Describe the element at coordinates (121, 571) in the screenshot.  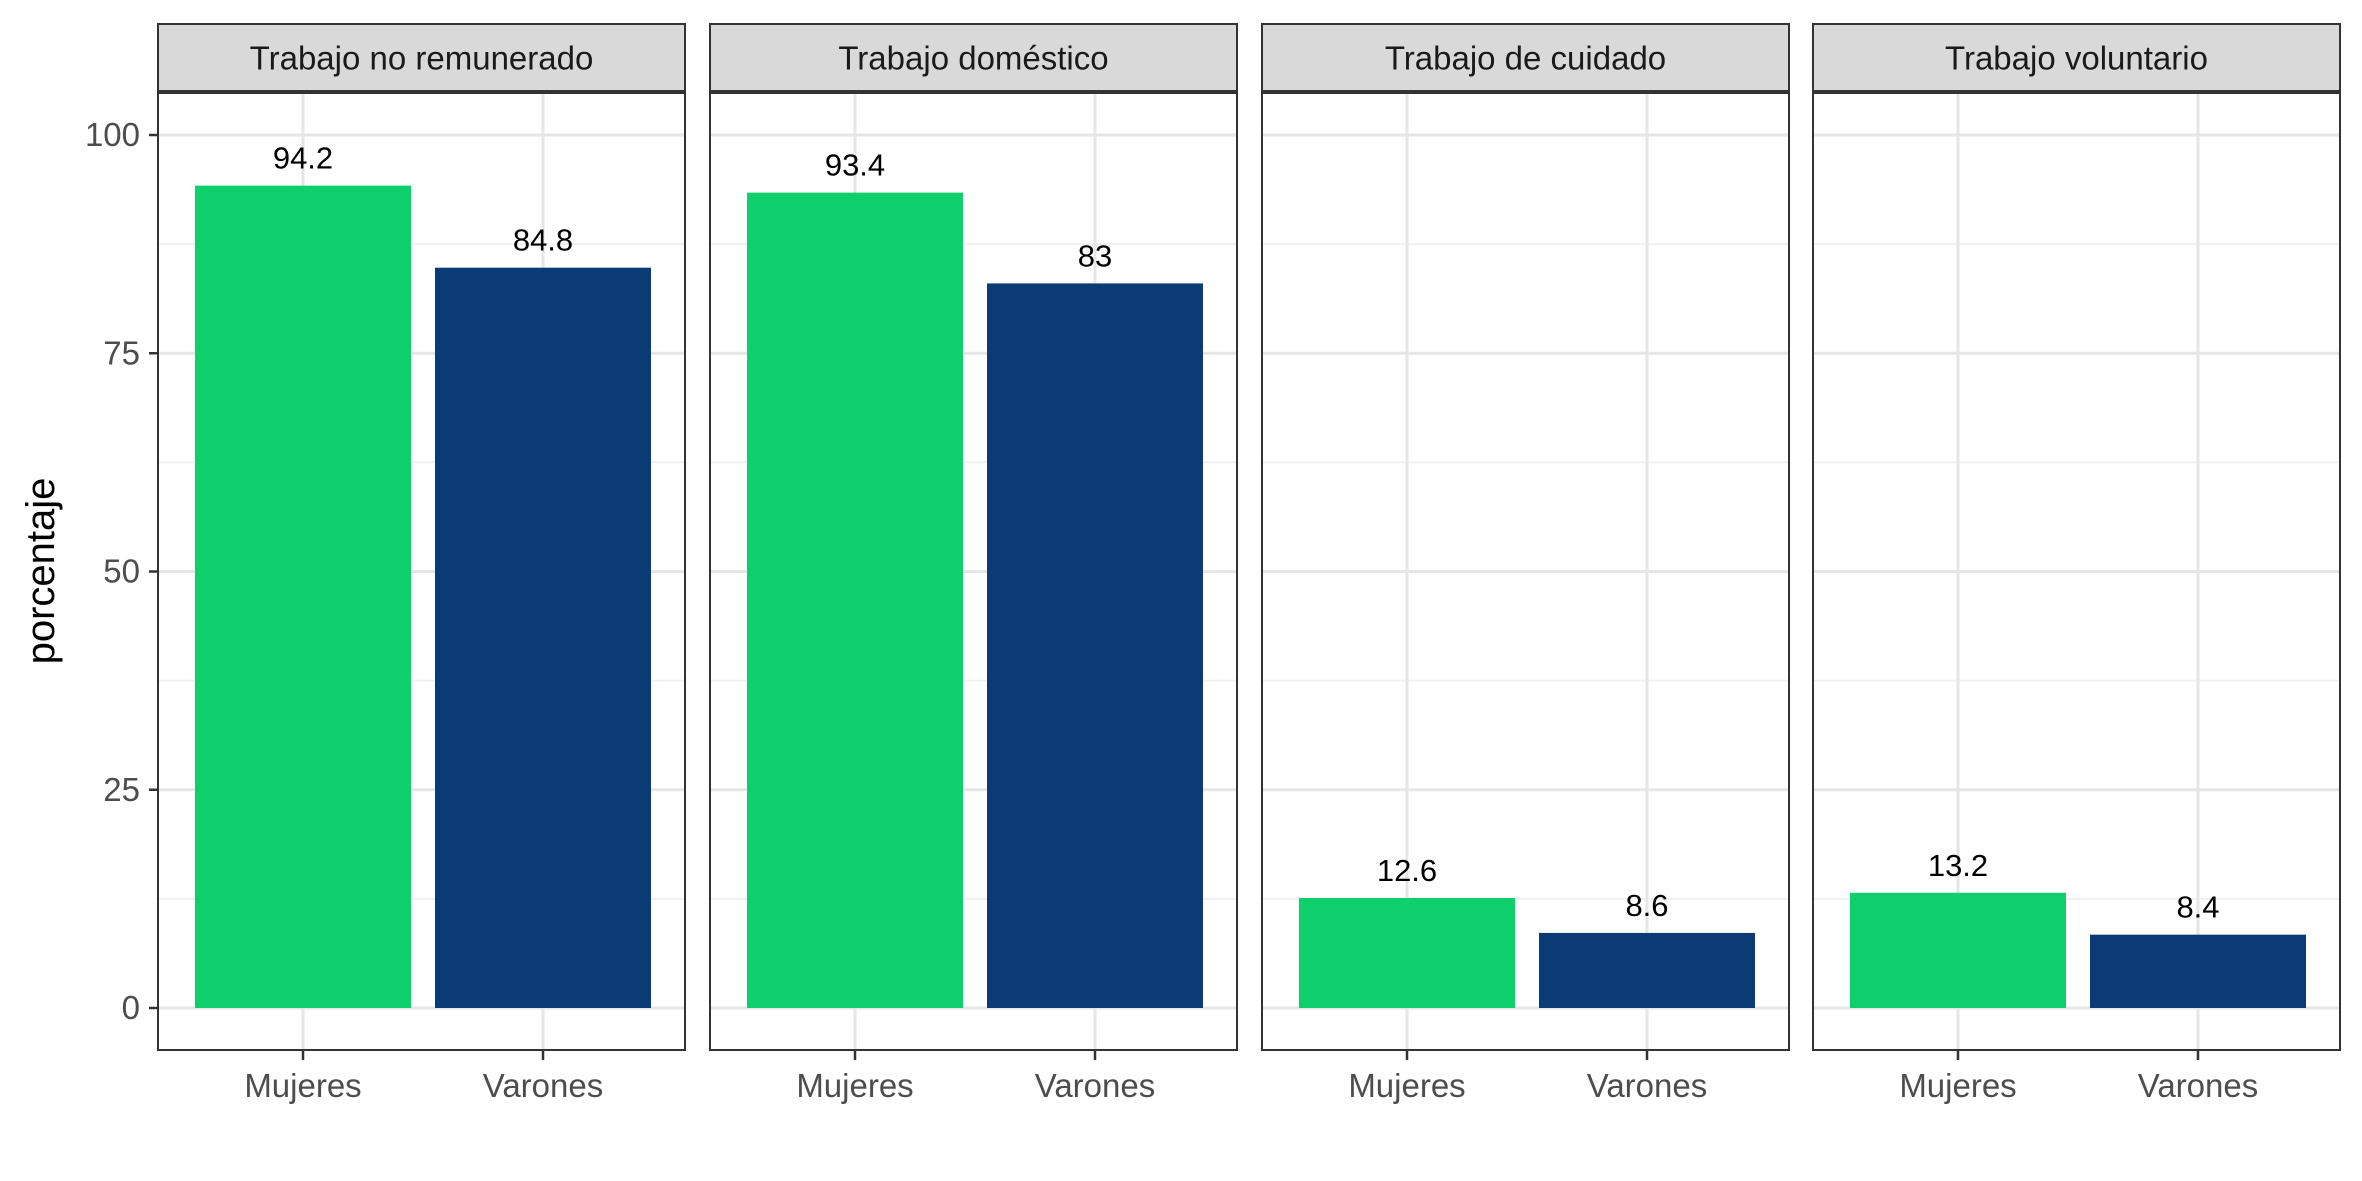
I see `y-tick-label: 50` at that location.